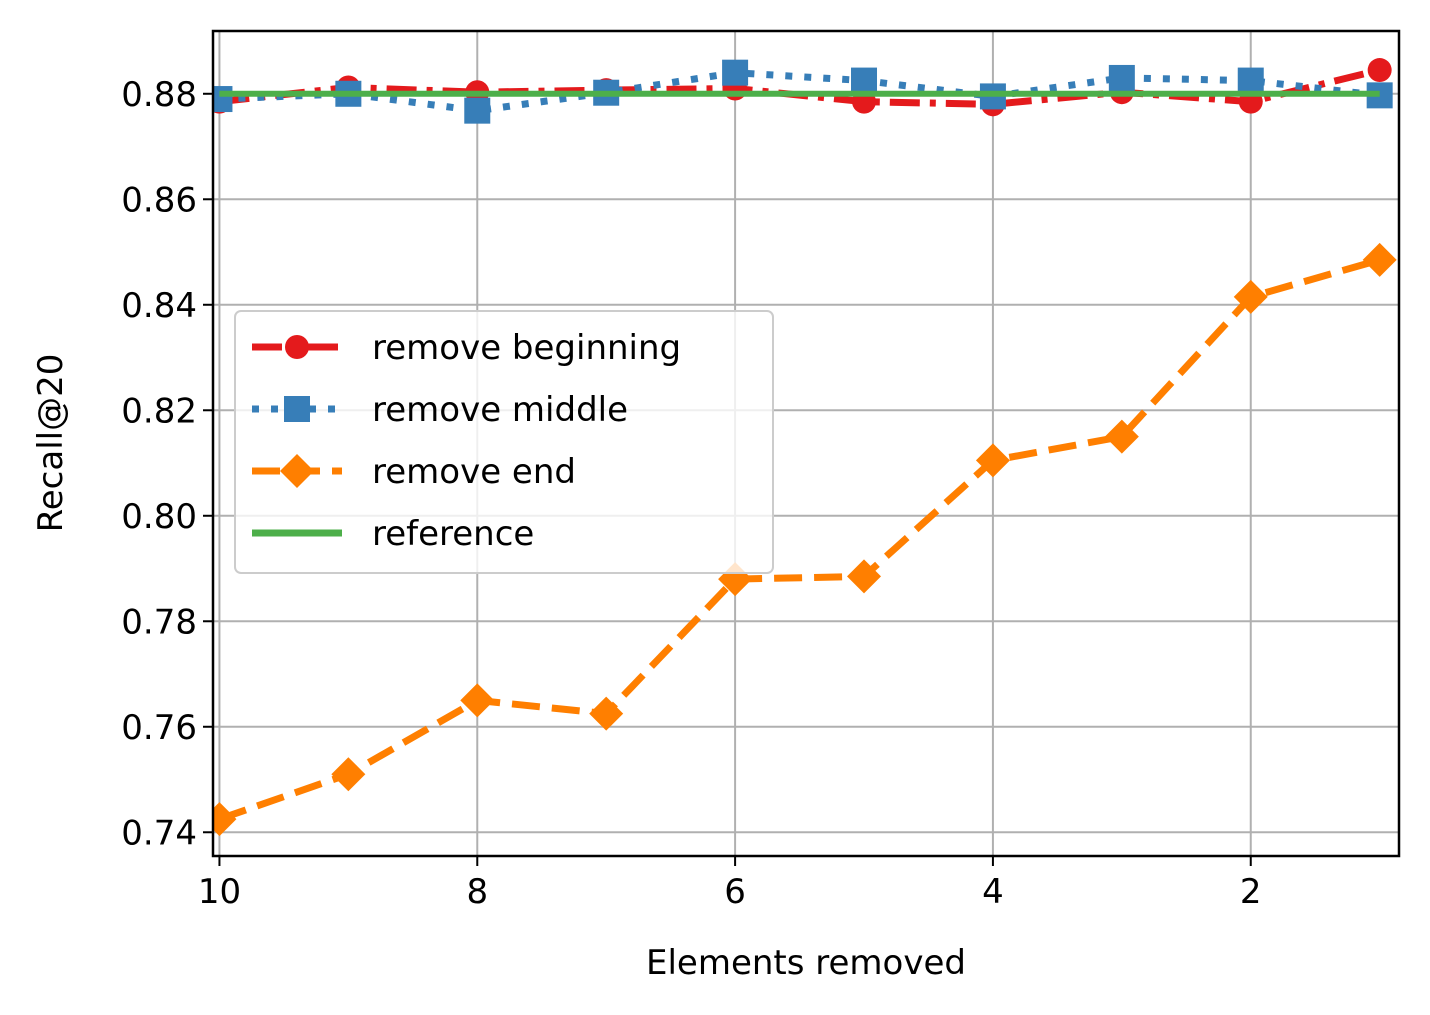  I want to click on y-tick-label: 0.84, so click(159, 306).